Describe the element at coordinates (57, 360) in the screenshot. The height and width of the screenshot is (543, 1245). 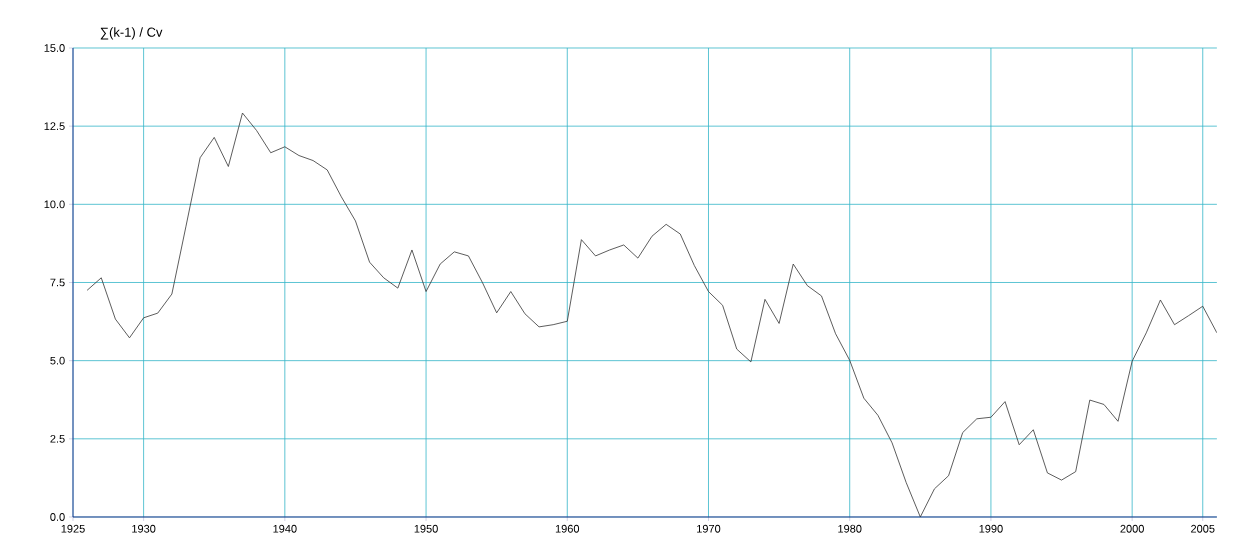
I see `y-tick-label: 5.0` at that location.